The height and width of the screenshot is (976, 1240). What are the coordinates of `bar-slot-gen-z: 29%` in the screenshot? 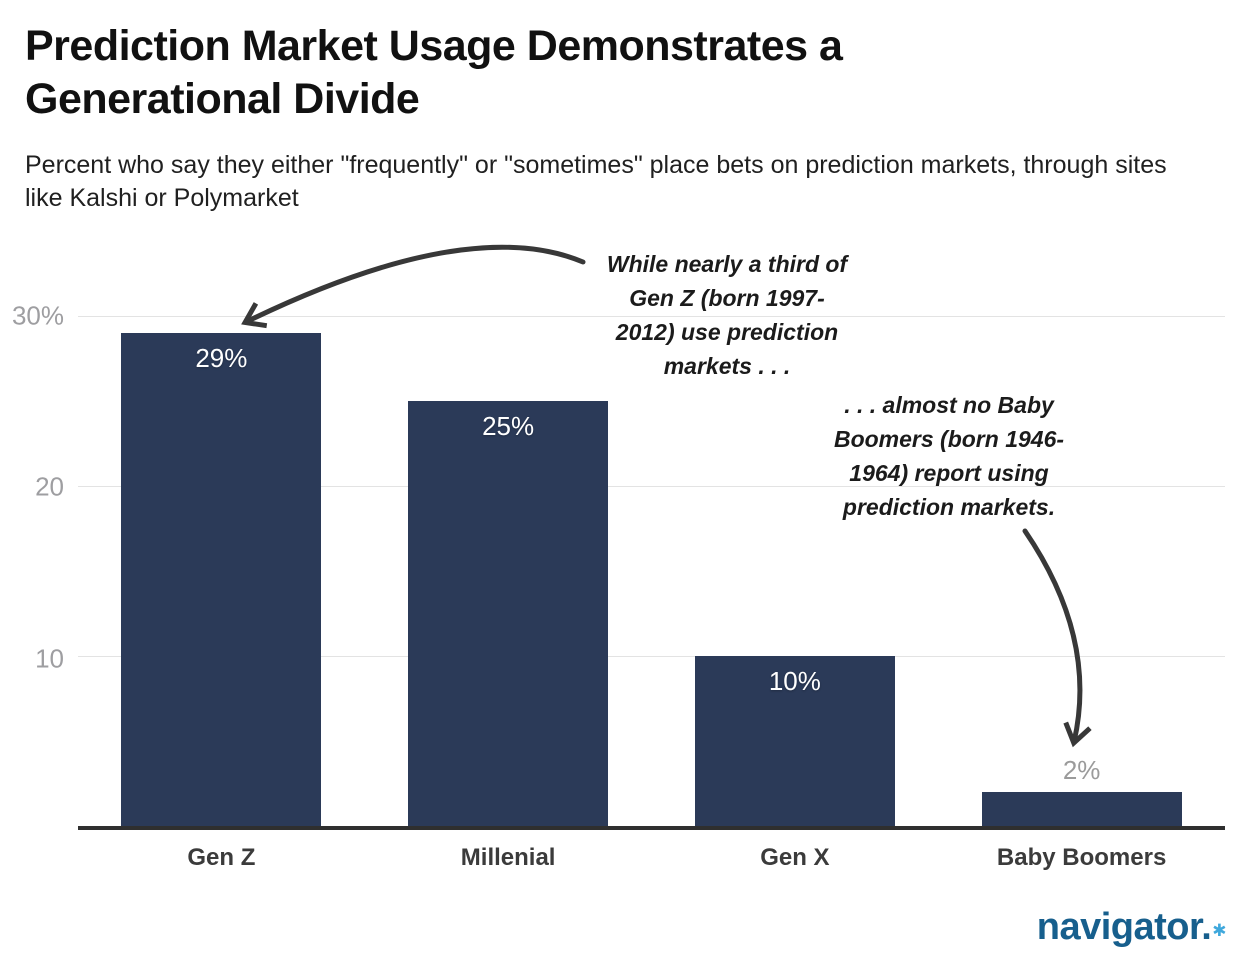 It's located at (221, 571).